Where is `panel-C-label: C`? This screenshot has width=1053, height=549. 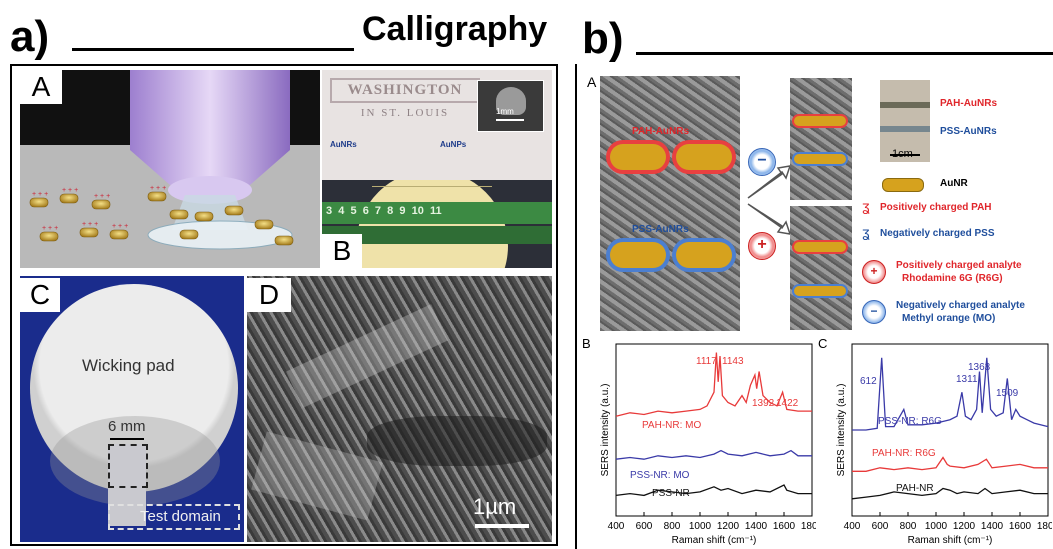 panel-C-label: C is located at coordinates (40, 295).